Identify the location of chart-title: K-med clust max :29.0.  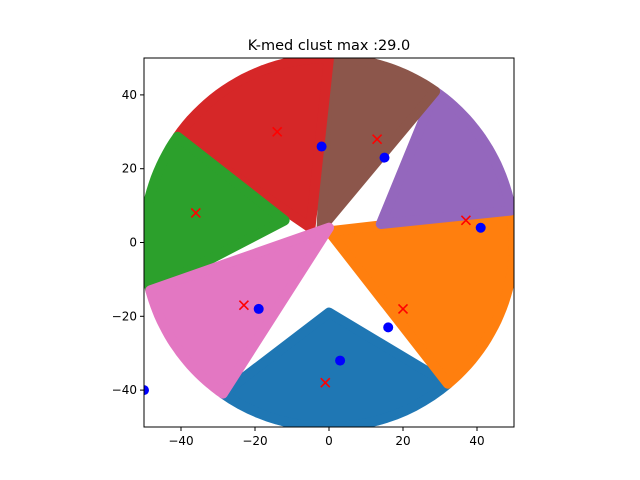
(329, 46).